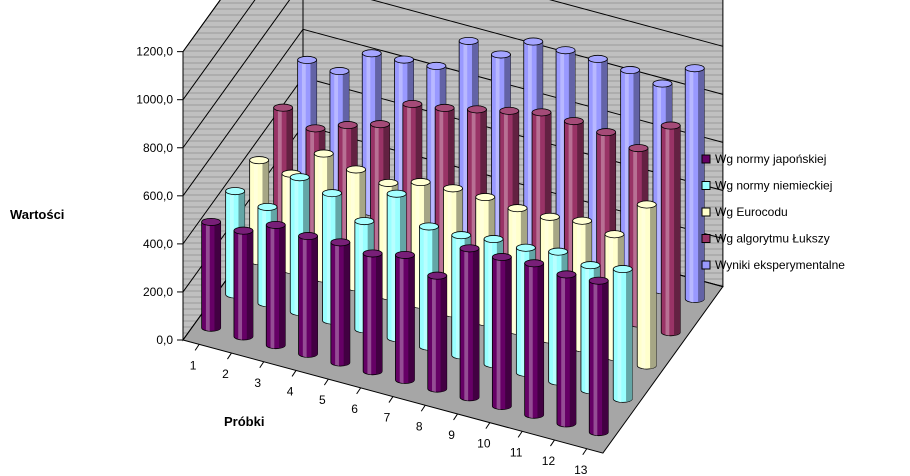 The width and height of the screenshot is (910, 476). I want to click on x-tick-label: 1, so click(193, 365).